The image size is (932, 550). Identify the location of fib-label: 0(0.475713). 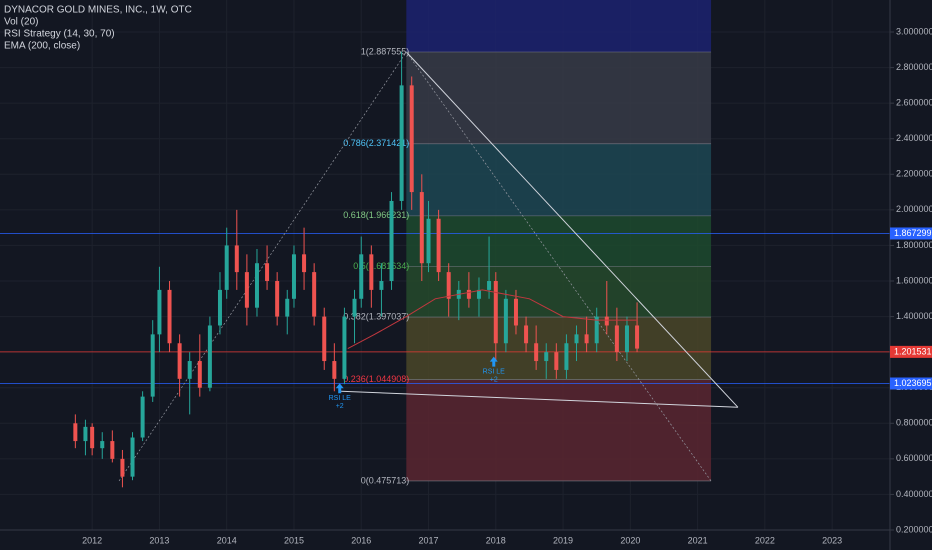
(385, 480).